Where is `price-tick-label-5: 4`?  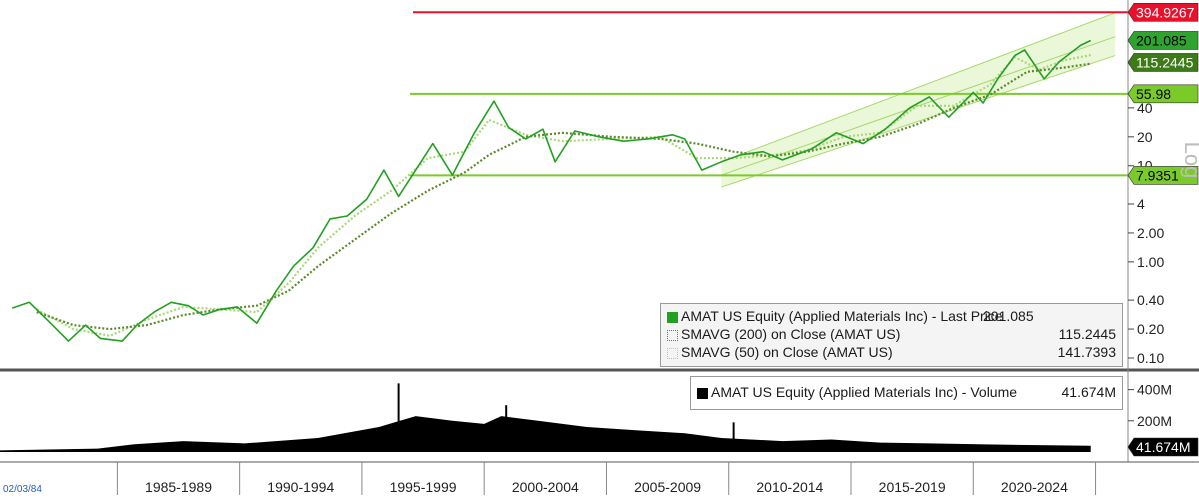 price-tick-label-5: 4 is located at coordinates (1141, 204).